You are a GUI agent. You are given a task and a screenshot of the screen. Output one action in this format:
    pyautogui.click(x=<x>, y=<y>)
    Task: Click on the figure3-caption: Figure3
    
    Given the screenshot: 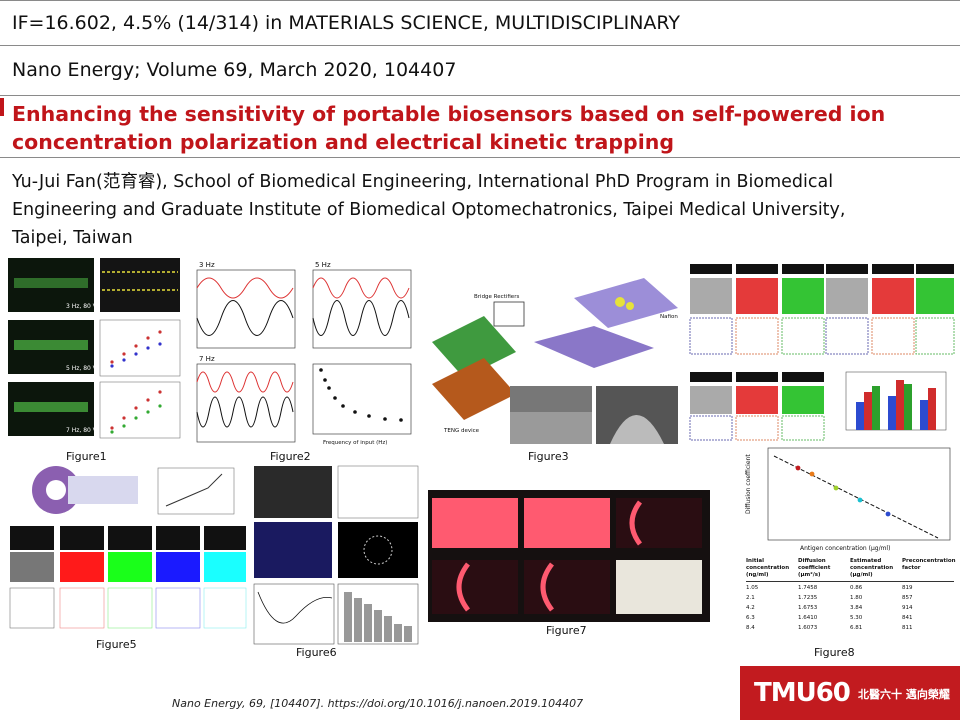 What is the action you would take?
    pyautogui.click(x=548, y=456)
    